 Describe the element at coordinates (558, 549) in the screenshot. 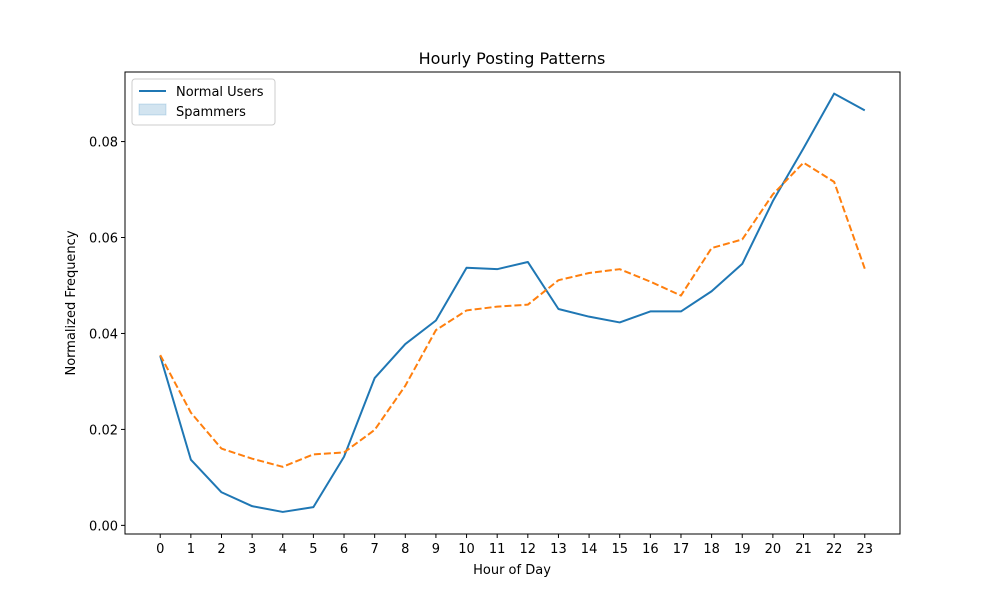

I see `x-tick-label: 13` at that location.